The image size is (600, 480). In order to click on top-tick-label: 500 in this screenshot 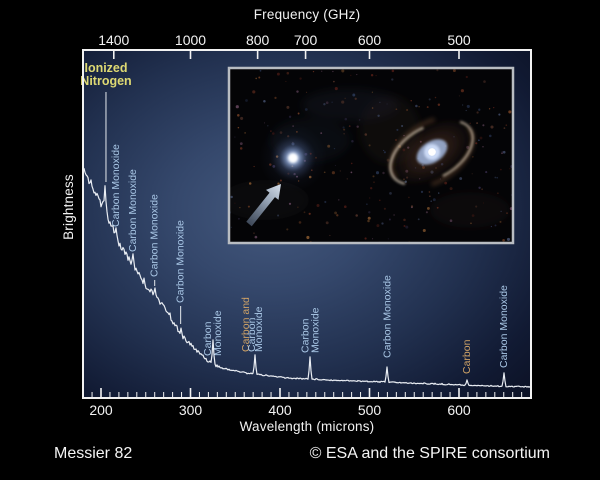, I will do `click(459, 40)`.